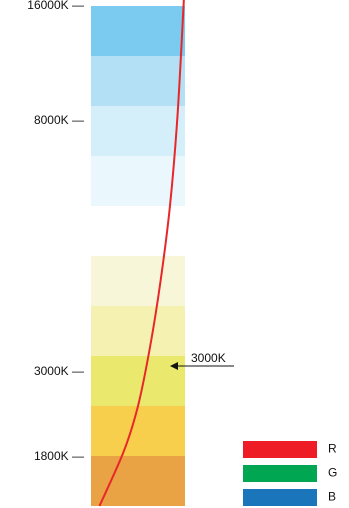 The image size is (349, 508). I want to click on legend-label: G, so click(332, 473).